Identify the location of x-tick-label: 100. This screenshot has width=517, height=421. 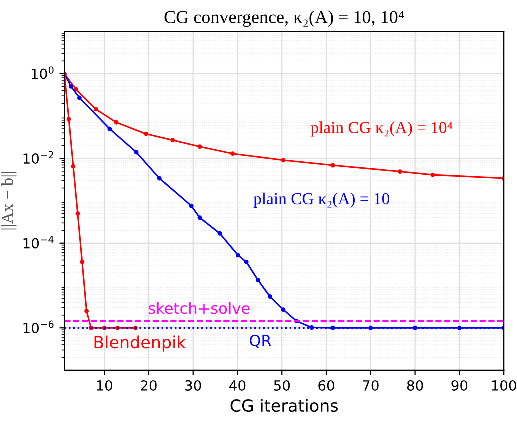
(504, 385).